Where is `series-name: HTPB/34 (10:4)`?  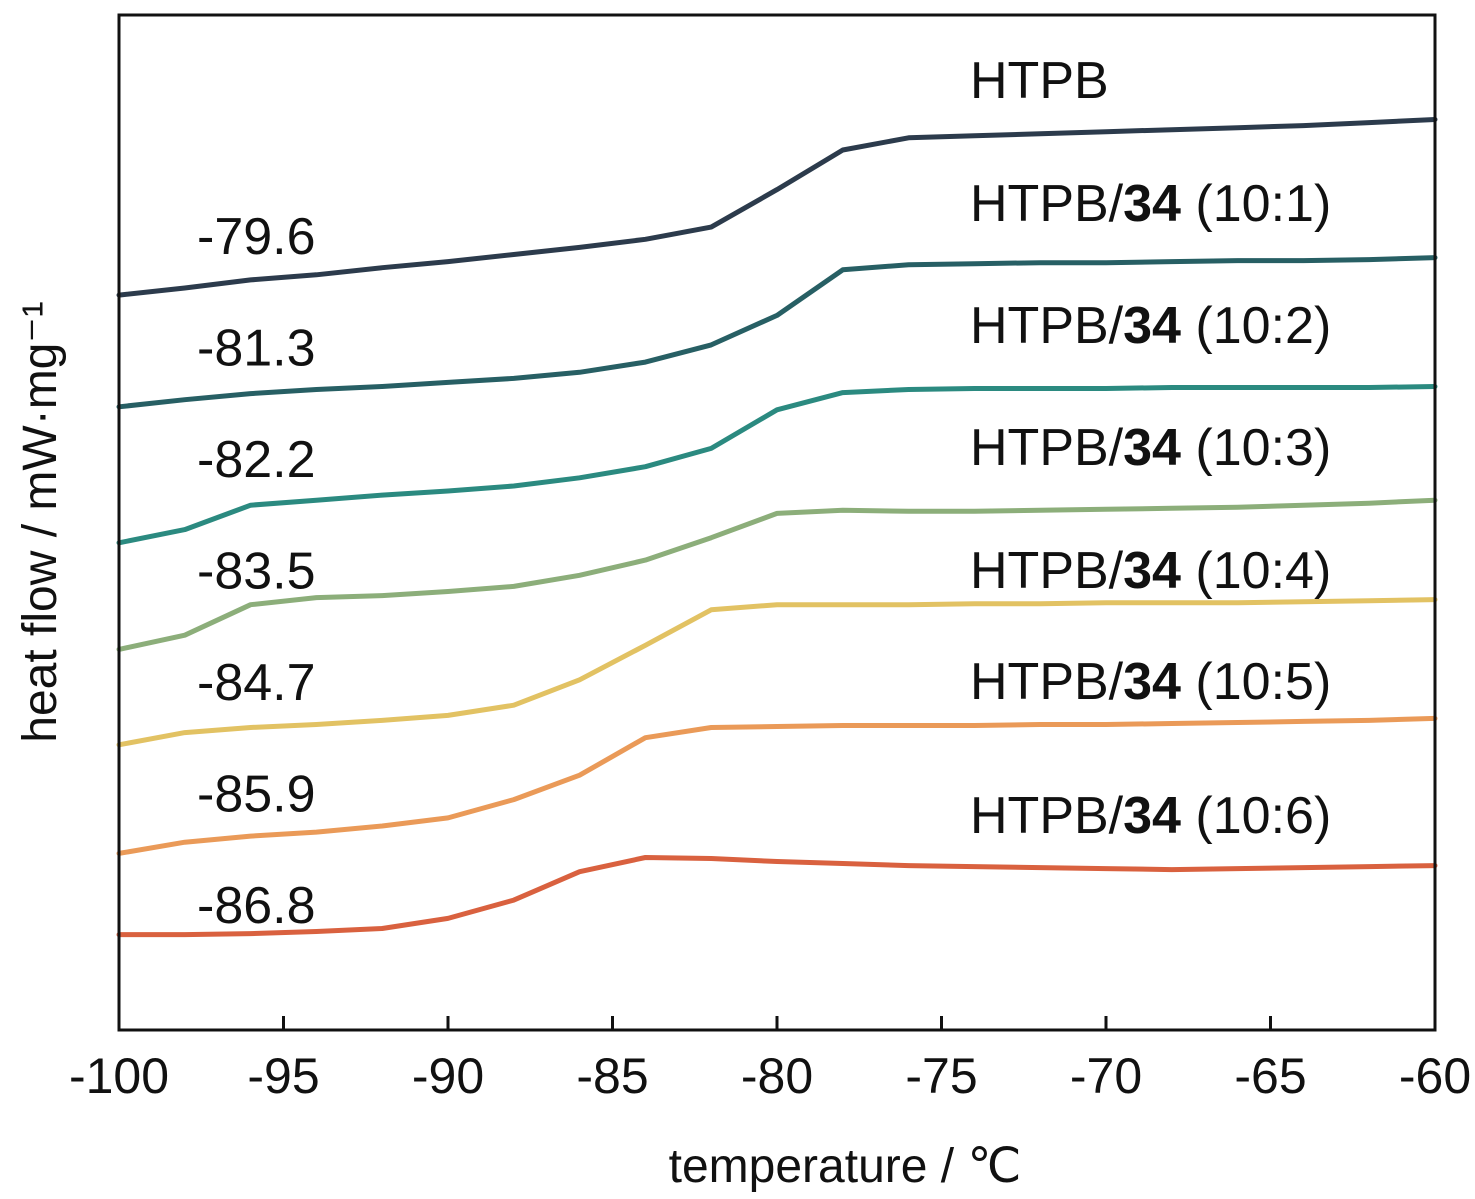 series-name: HTPB/34 (10:4) is located at coordinates (1150, 571).